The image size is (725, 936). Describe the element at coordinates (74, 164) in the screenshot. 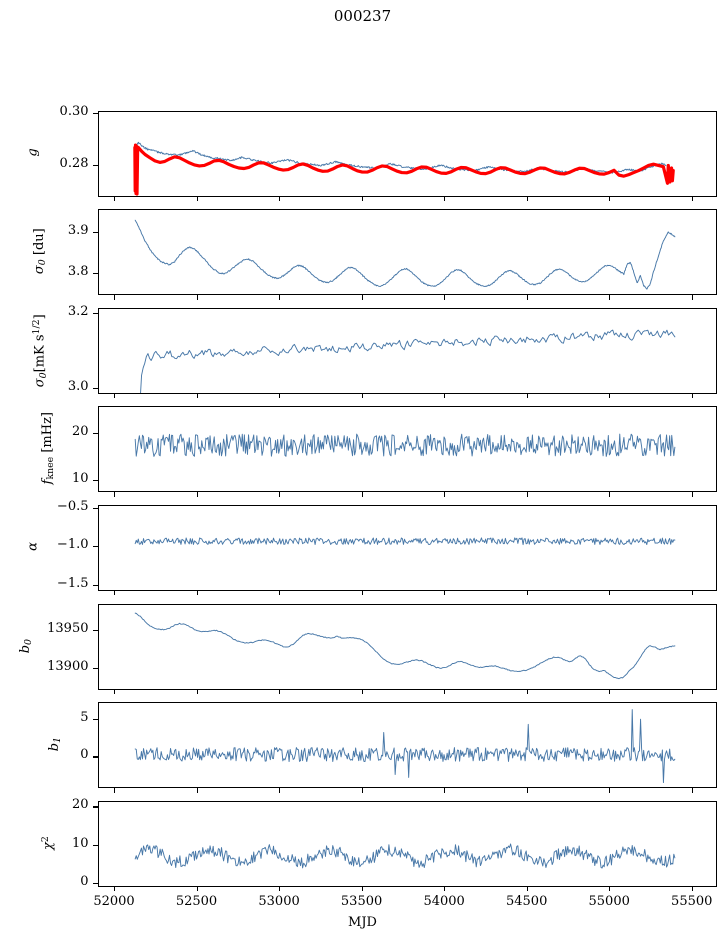

I see `y-tick-label: 0.28` at that location.